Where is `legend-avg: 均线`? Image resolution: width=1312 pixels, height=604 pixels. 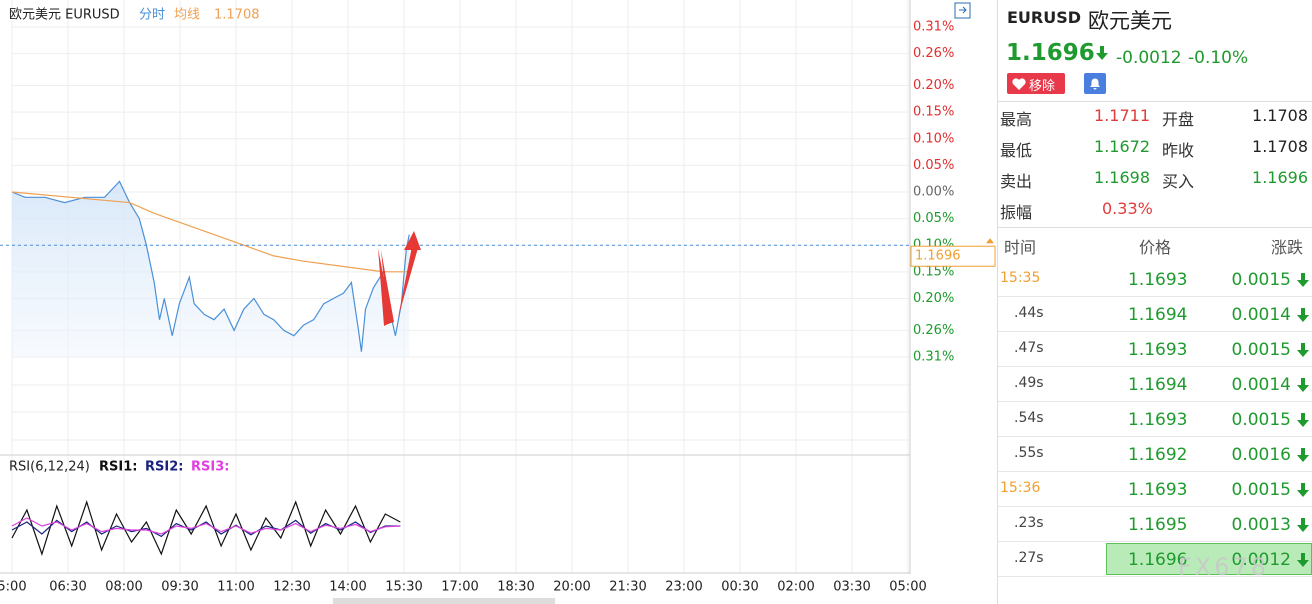 legend-avg: 均线 is located at coordinates (187, 15).